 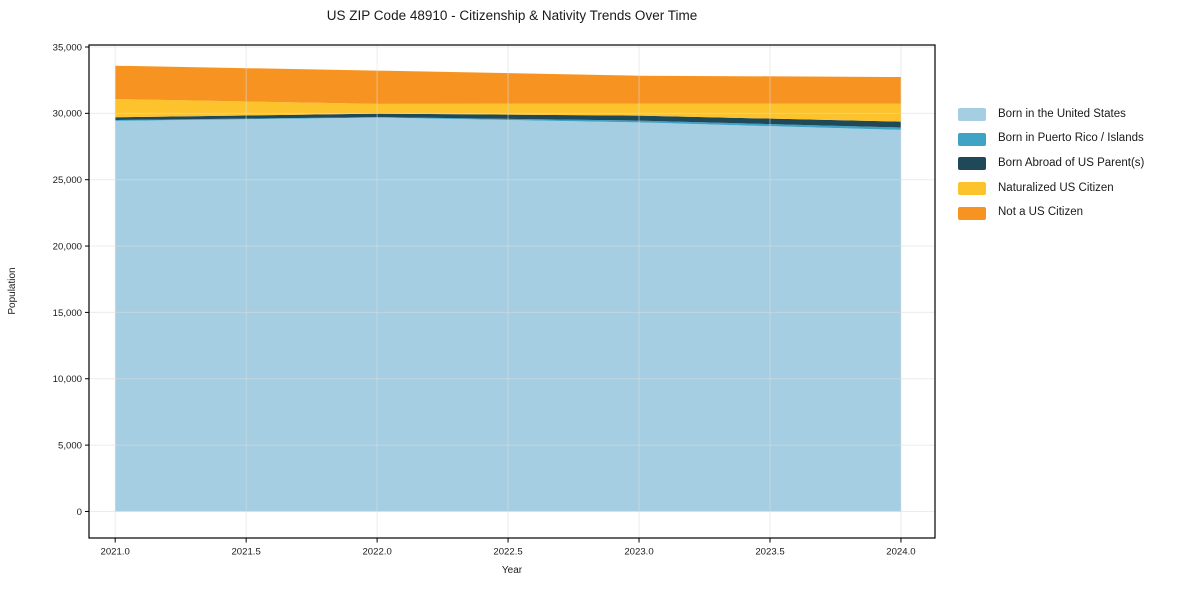 I want to click on y-tick-label: 15,000, so click(x=67, y=313).